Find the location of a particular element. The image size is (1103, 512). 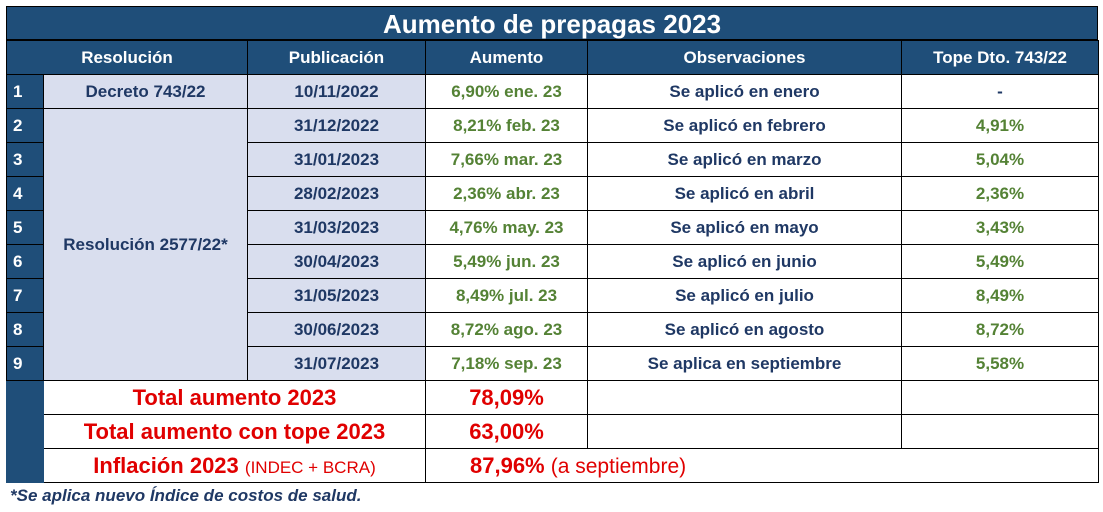

tope-cell: 5,58% is located at coordinates (1000, 363).